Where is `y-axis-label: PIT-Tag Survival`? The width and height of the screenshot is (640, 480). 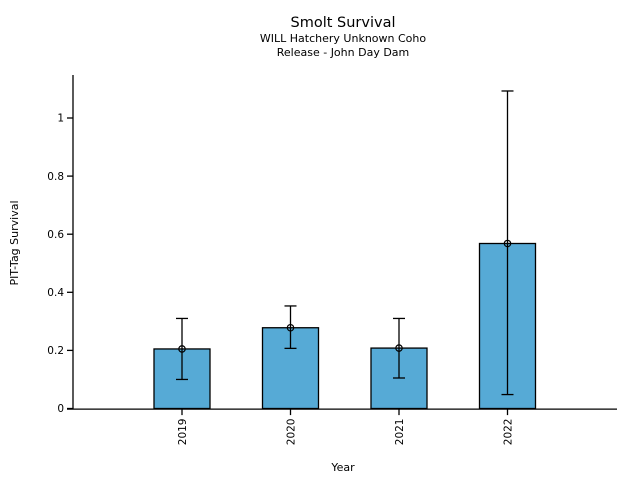 y-axis-label: PIT-Tag Survival is located at coordinates (14, 242).